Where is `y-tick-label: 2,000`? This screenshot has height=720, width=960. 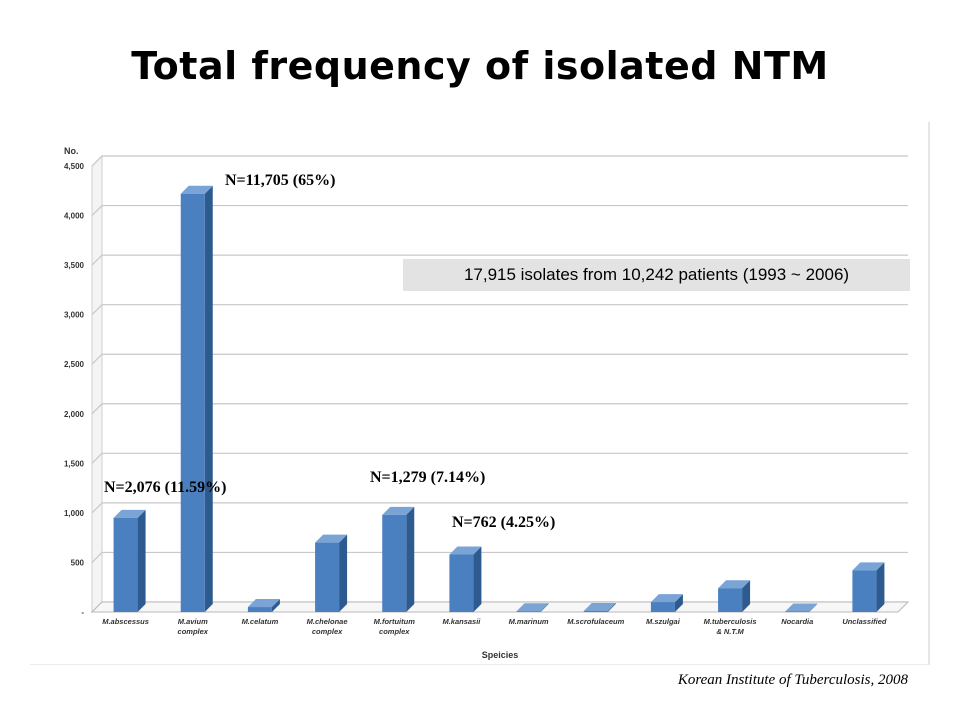
y-tick-label: 2,000 is located at coordinates (74, 414).